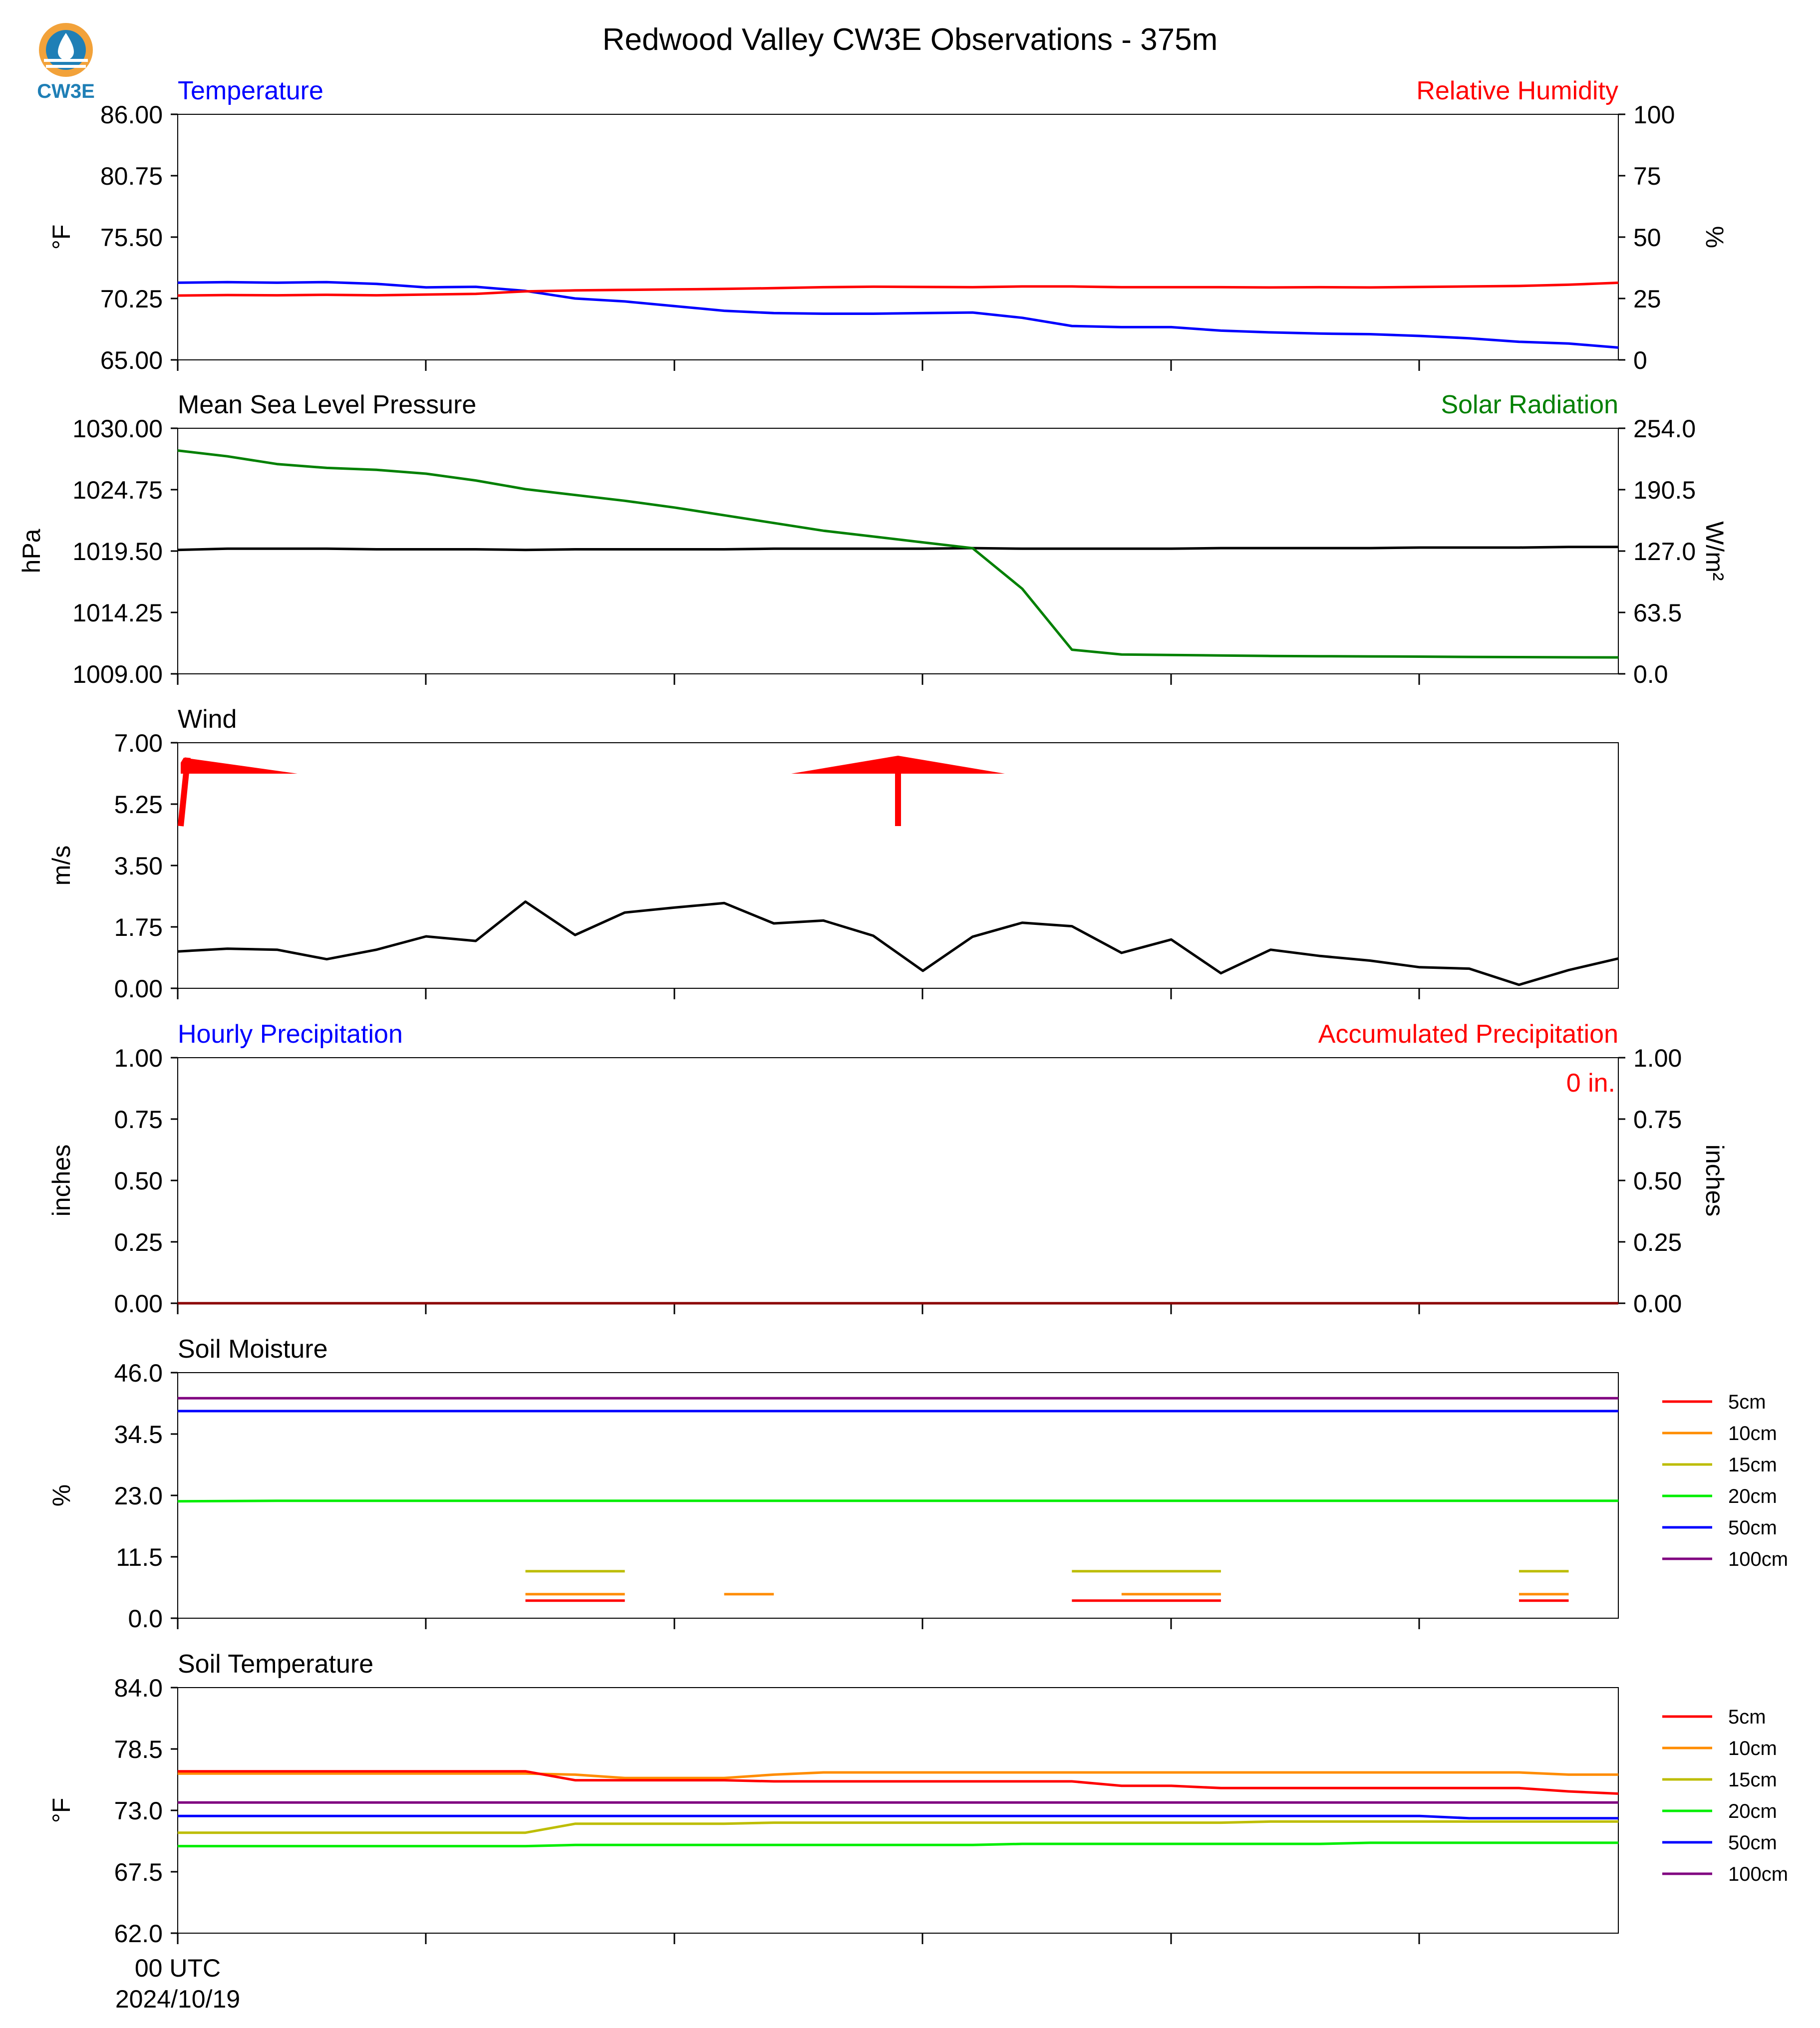 This screenshot has height=2028, width=1820. I want to click on y-tick-label: 0.50, so click(138, 1181).